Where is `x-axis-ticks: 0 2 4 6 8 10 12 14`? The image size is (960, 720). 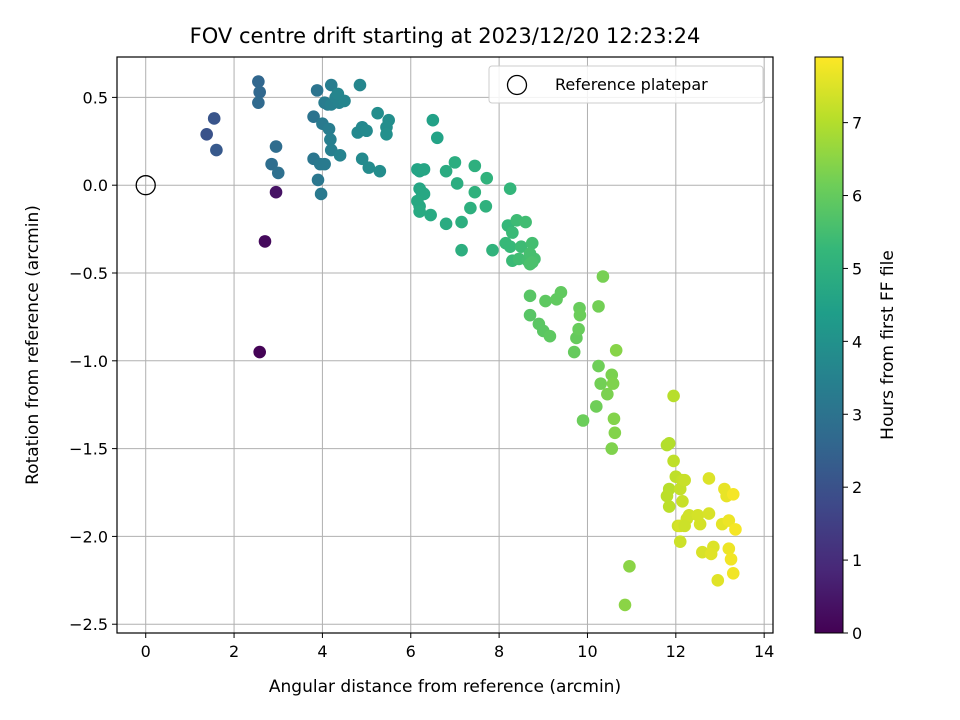
x-axis-ticks: 0 2 4 6 8 10 12 14 is located at coordinates (457, 647).